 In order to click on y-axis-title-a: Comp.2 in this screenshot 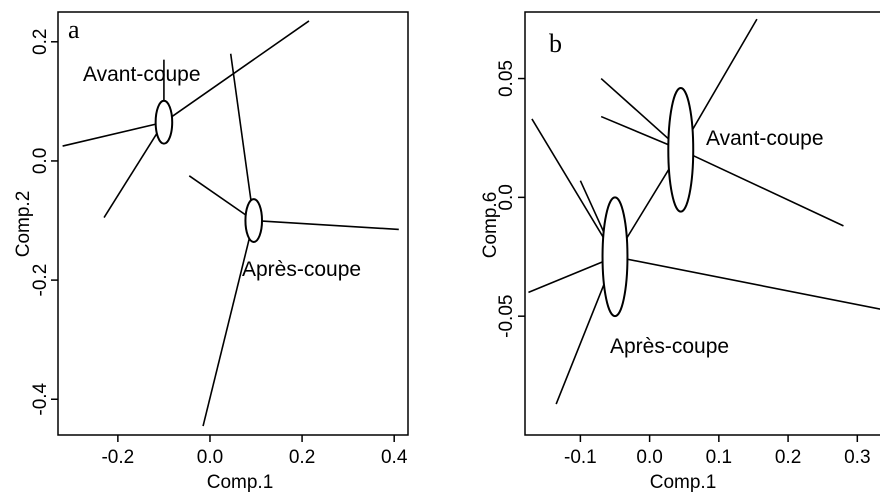, I will do `click(23, 224)`.